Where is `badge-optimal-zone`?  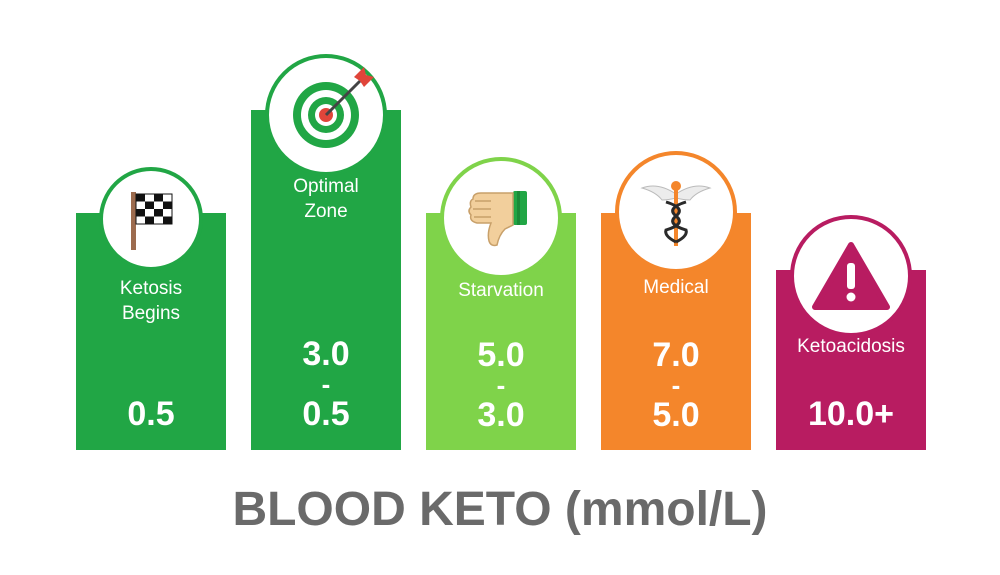
badge-optimal-zone is located at coordinates (326, 115).